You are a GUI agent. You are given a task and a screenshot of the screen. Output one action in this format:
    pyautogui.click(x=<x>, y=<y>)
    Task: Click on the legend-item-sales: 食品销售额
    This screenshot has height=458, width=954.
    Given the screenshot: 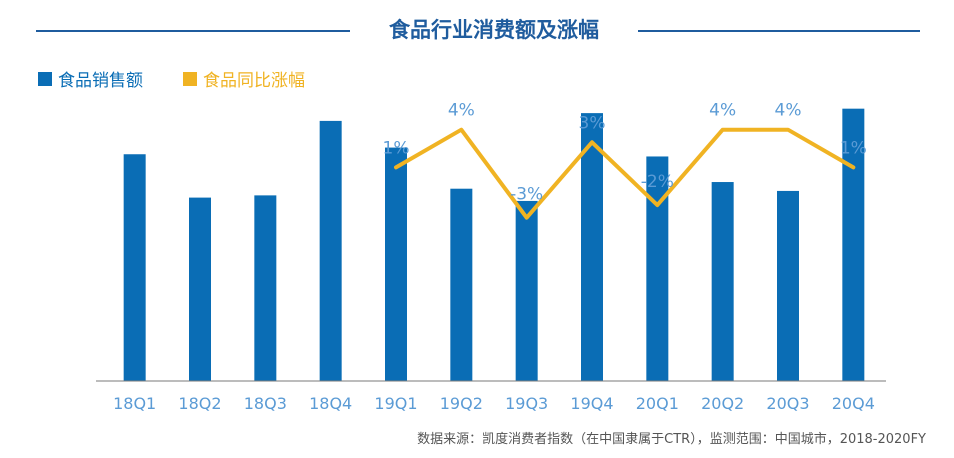 What is the action you would take?
    pyautogui.click(x=90, y=78)
    